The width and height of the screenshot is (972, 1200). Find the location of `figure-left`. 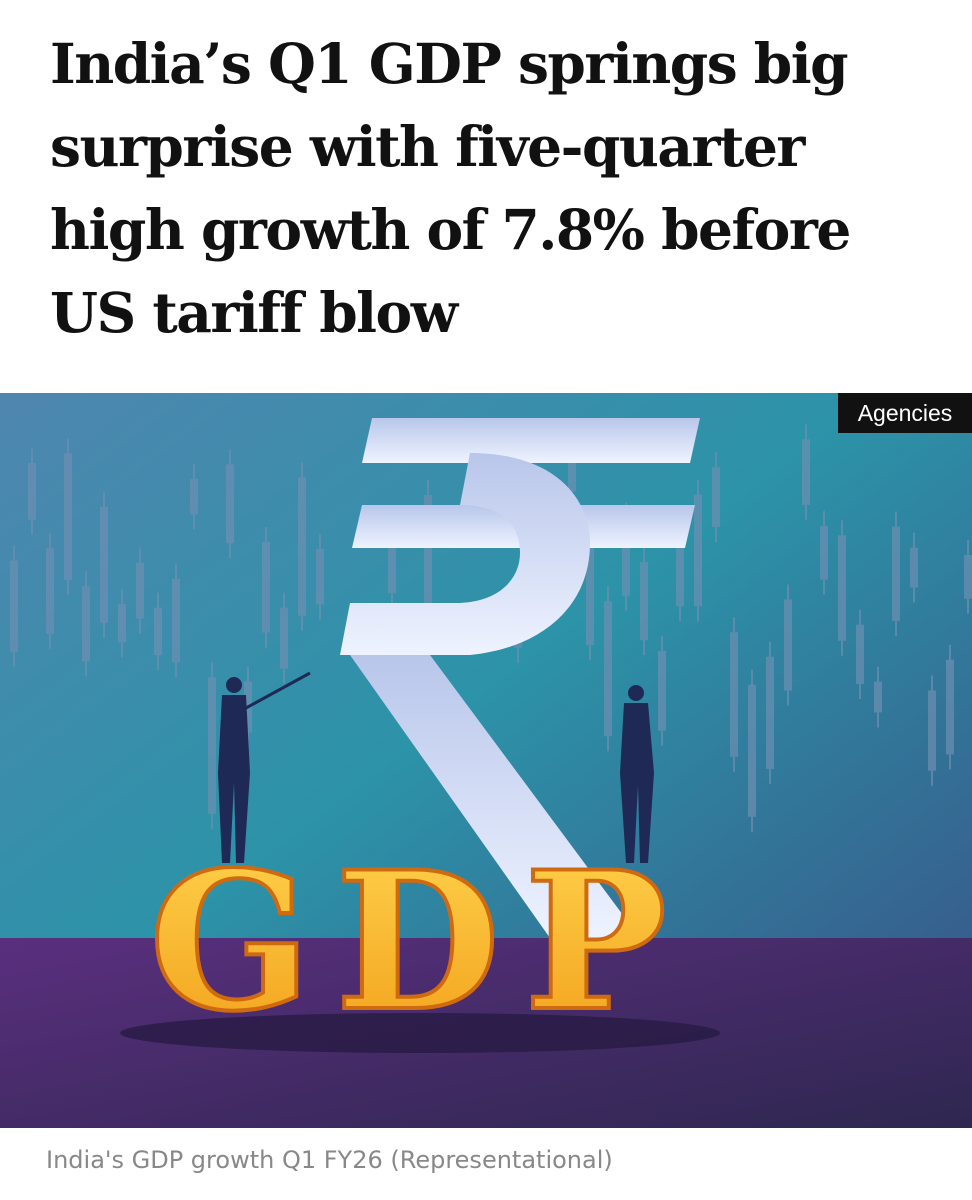

figure-left is located at coordinates (264, 767).